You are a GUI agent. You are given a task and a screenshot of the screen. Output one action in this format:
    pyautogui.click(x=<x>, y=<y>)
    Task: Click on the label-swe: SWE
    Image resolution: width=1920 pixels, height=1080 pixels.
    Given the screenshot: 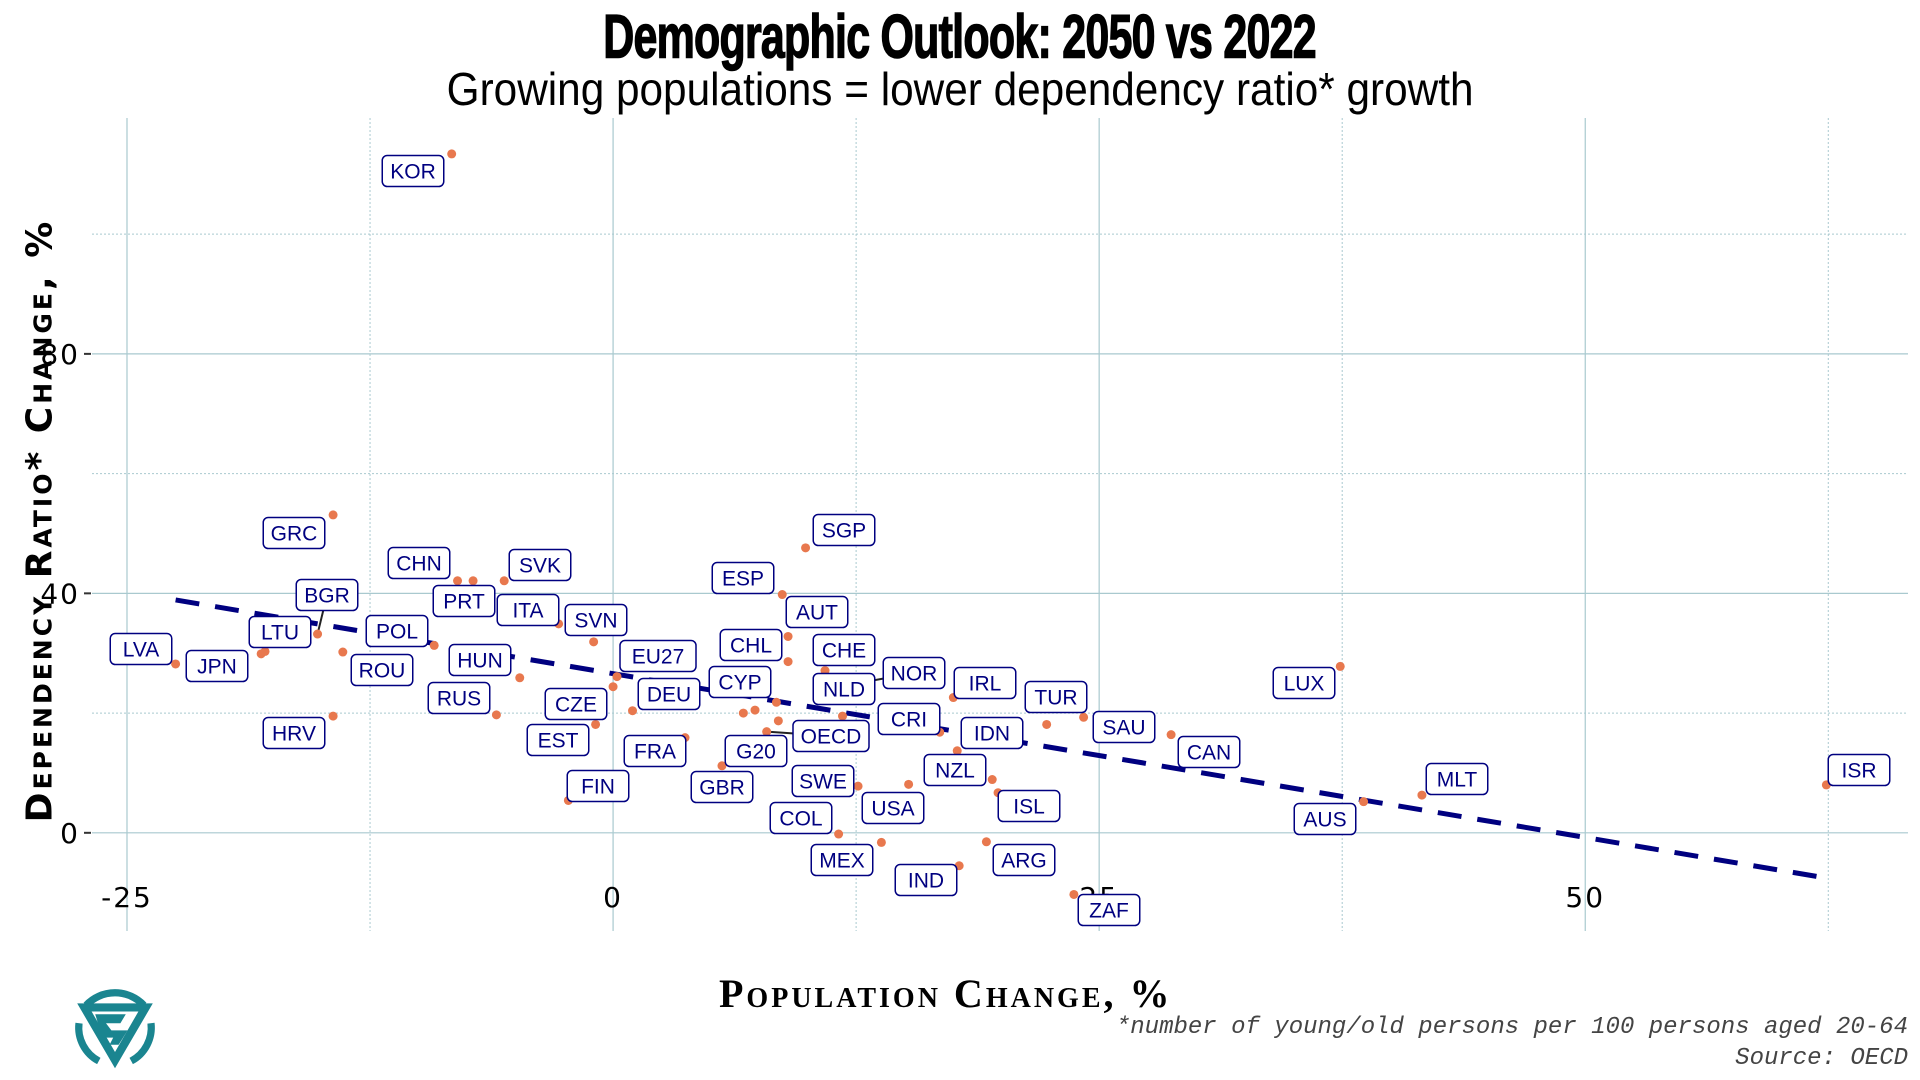 What is the action you would take?
    pyautogui.click(x=823, y=781)
    